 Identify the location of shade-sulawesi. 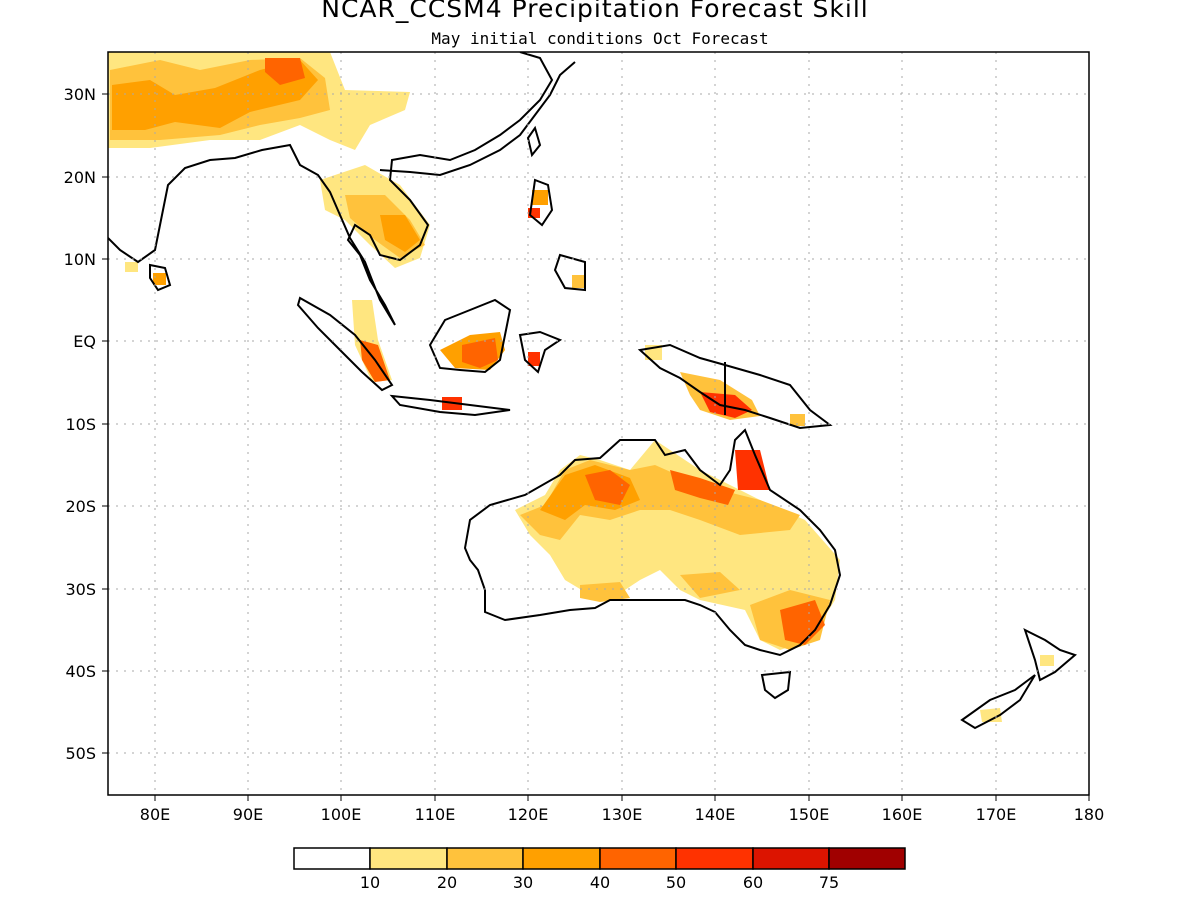
(534, 359).